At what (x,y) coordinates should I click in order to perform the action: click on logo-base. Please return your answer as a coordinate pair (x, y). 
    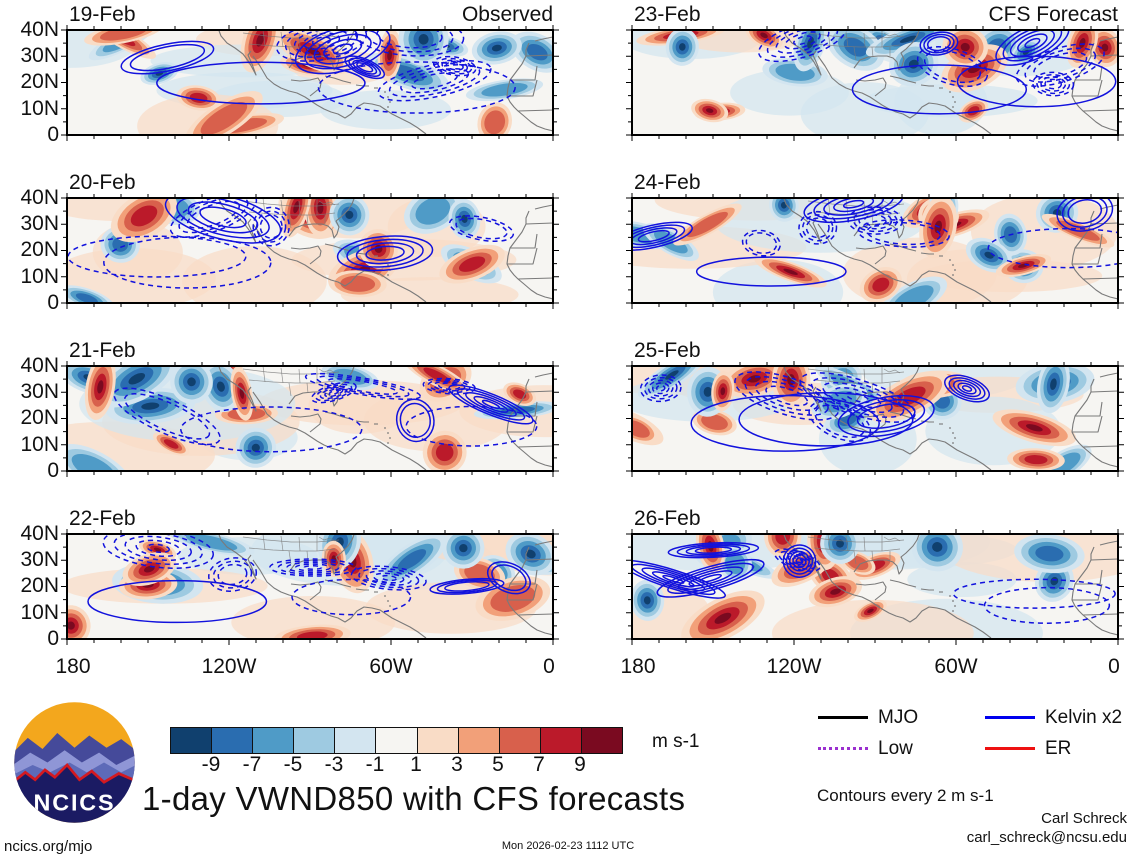
    Looking at the image, I should click on (74, 793).